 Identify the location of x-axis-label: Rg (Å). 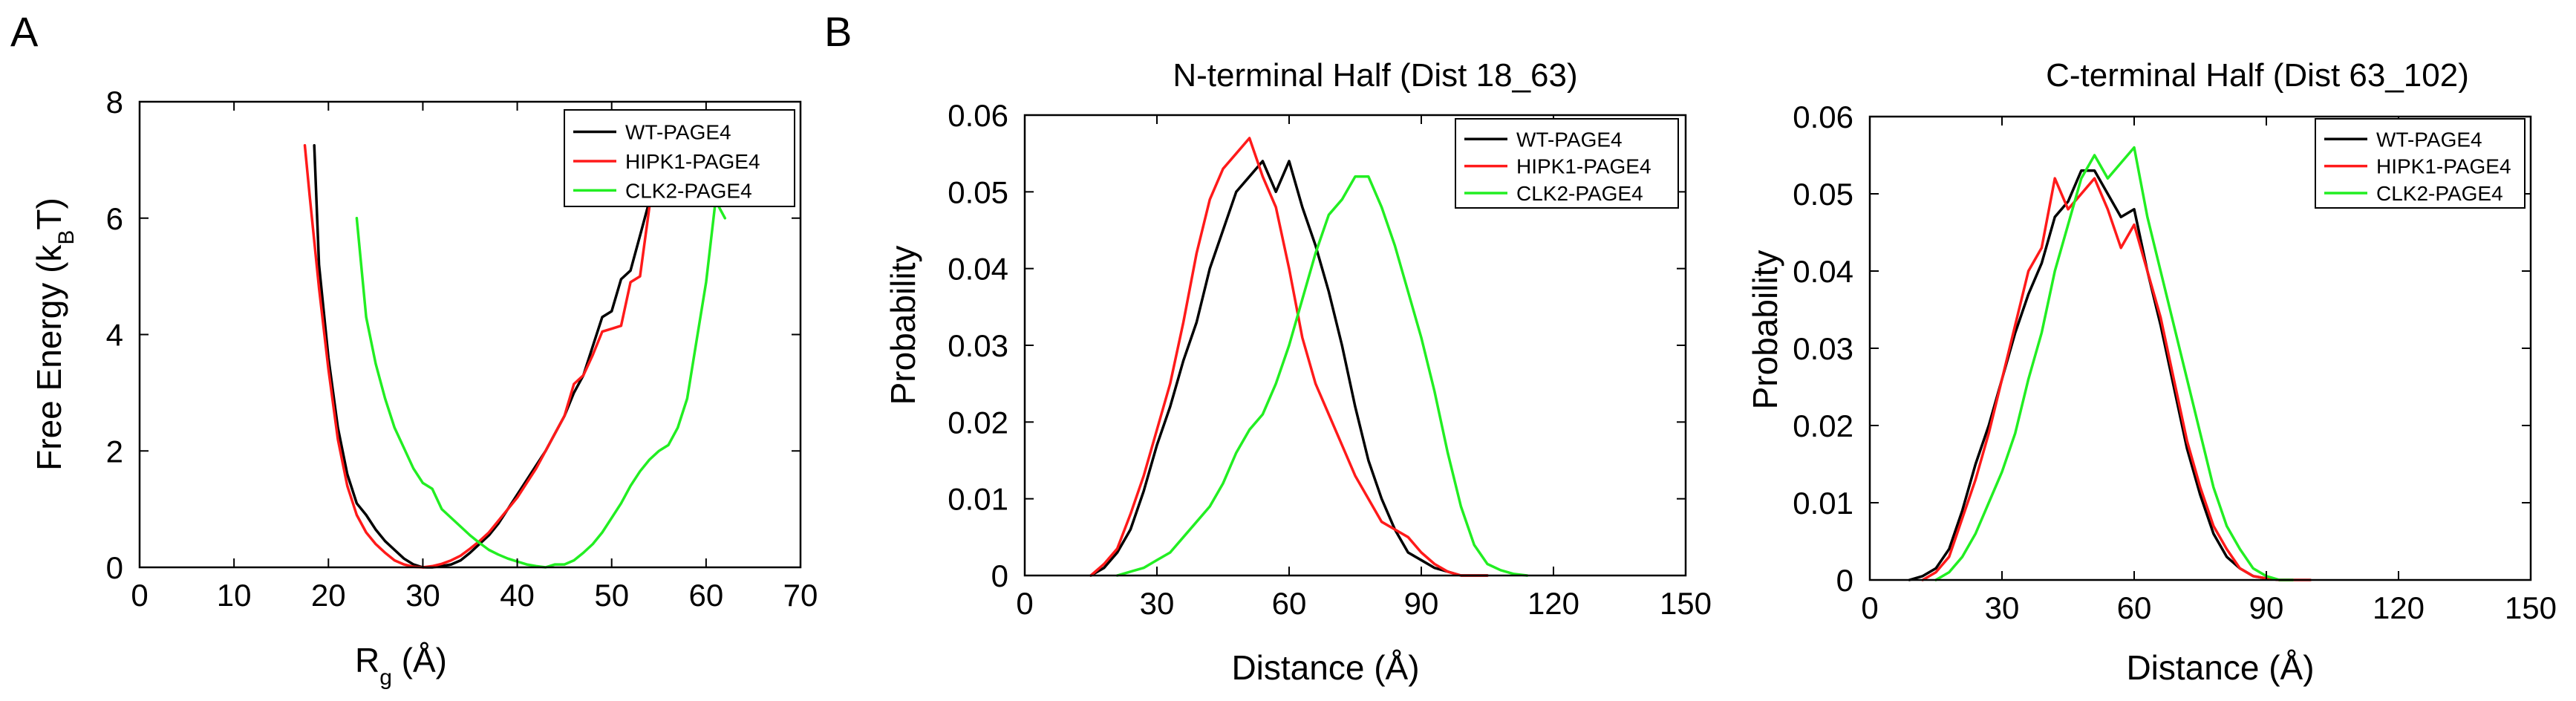
(401, 665).